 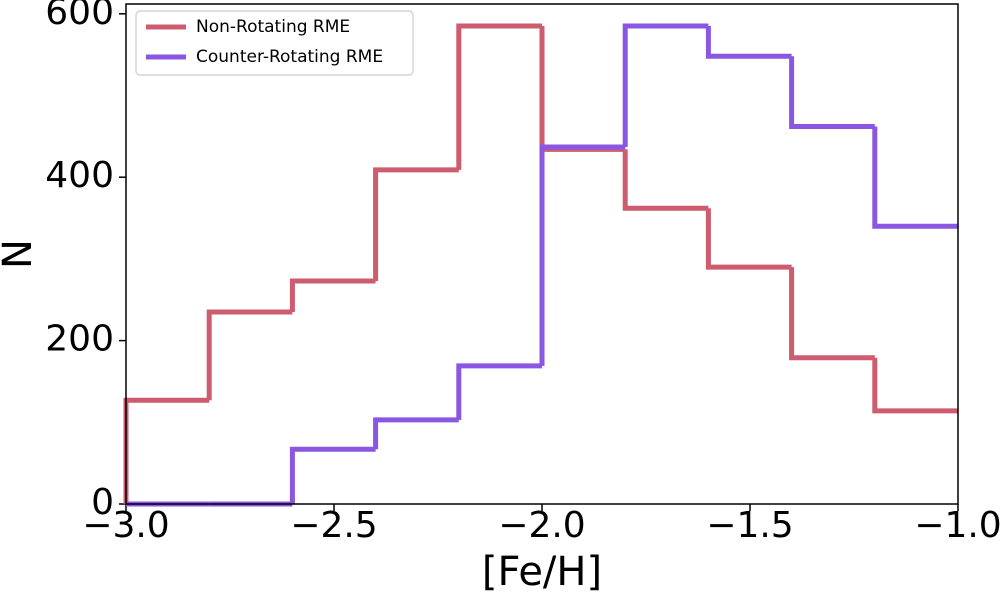 What do you see at coordinates (79, 16) in the screenshot?
I see `y-tick-label: 600` at bounding box center [79, 16].